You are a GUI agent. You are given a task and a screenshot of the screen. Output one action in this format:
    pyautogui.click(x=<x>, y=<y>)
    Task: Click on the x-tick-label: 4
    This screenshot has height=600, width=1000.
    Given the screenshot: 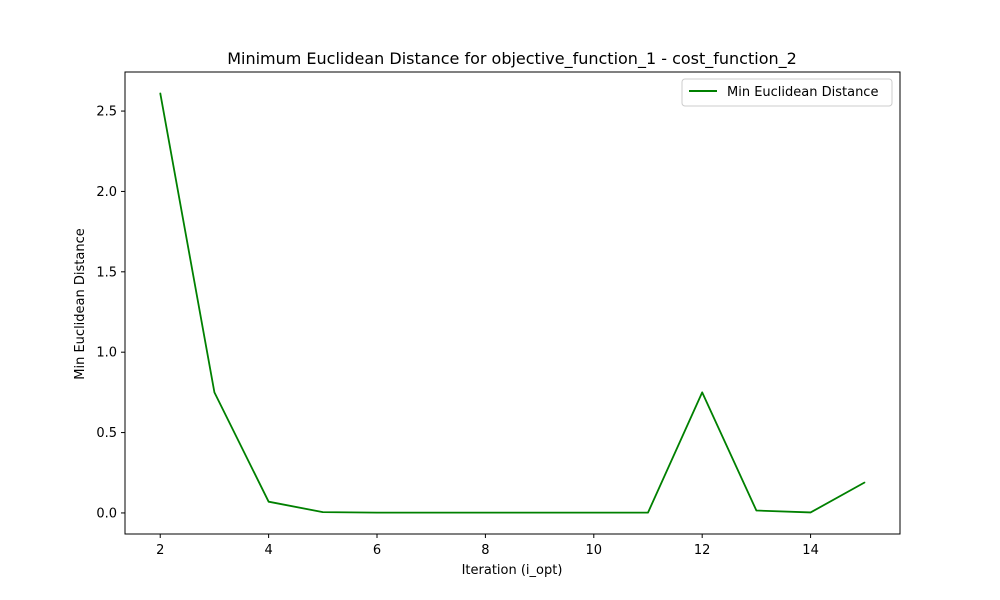 What is the action you would take?
    pyautogui.click(x=268, y=550)
    